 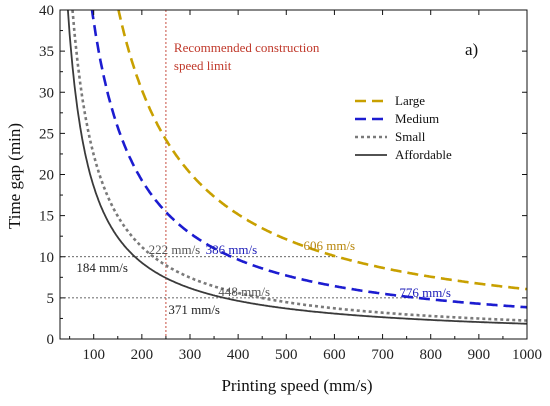 What do you see at coordinates (51, 299) in the screenshot?
I see `y-tick-label: 5` at bounding box center [51, 299].